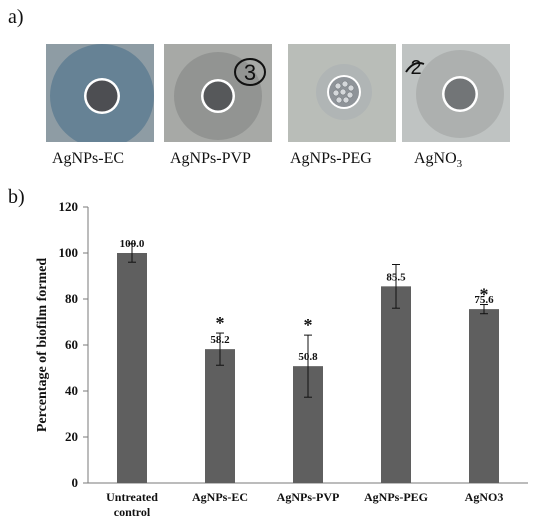 Image resolution: width=550 pixels, height=528 pixels. Describe the element at coordinates (75, 482) in the screenshot. I see `y-tick-label: 0` at that location.